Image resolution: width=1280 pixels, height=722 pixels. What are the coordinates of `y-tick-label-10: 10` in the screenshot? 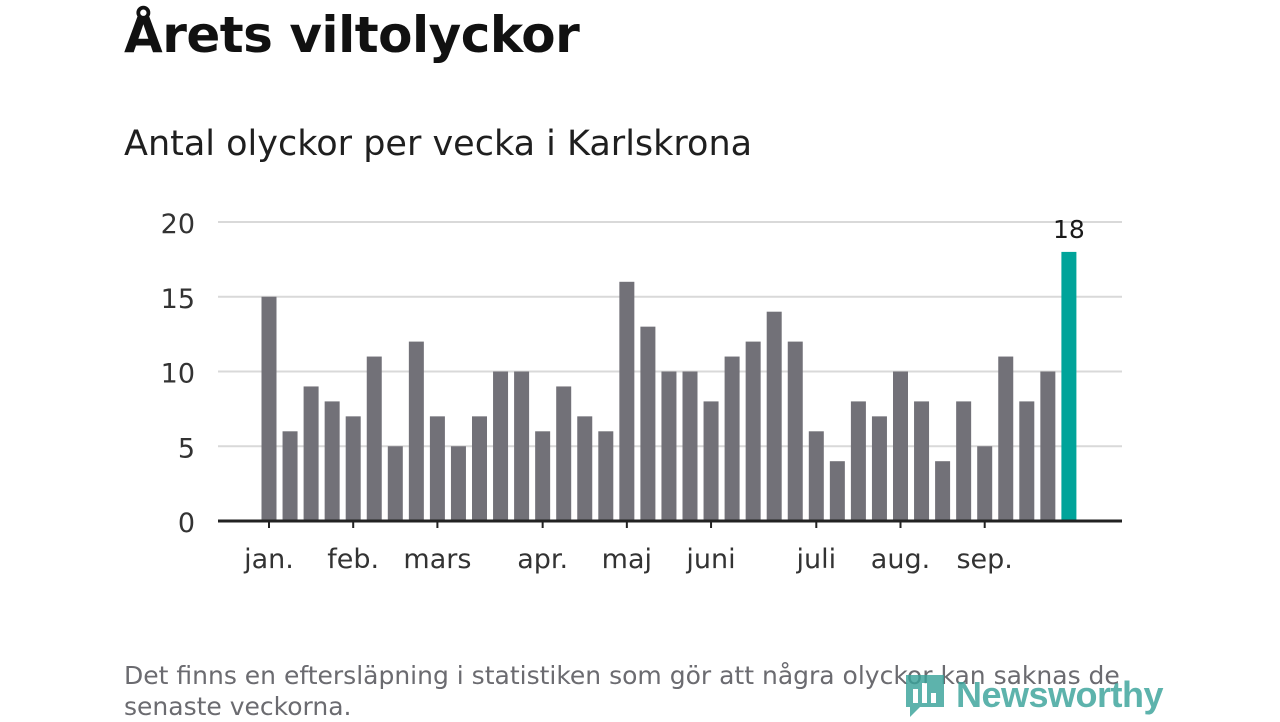 It's located at (178, 374).